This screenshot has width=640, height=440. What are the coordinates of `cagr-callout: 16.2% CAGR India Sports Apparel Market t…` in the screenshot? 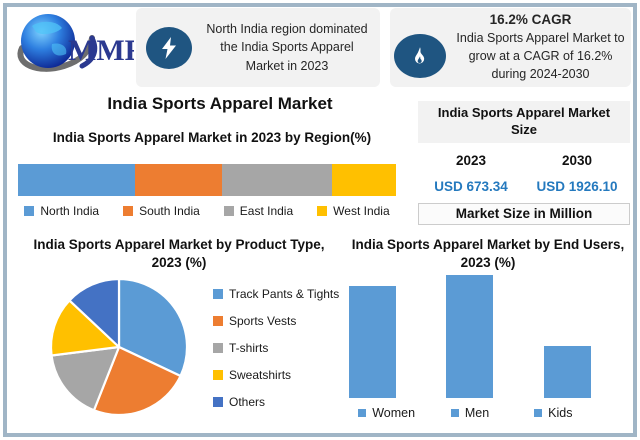 It's located at (510, 47).